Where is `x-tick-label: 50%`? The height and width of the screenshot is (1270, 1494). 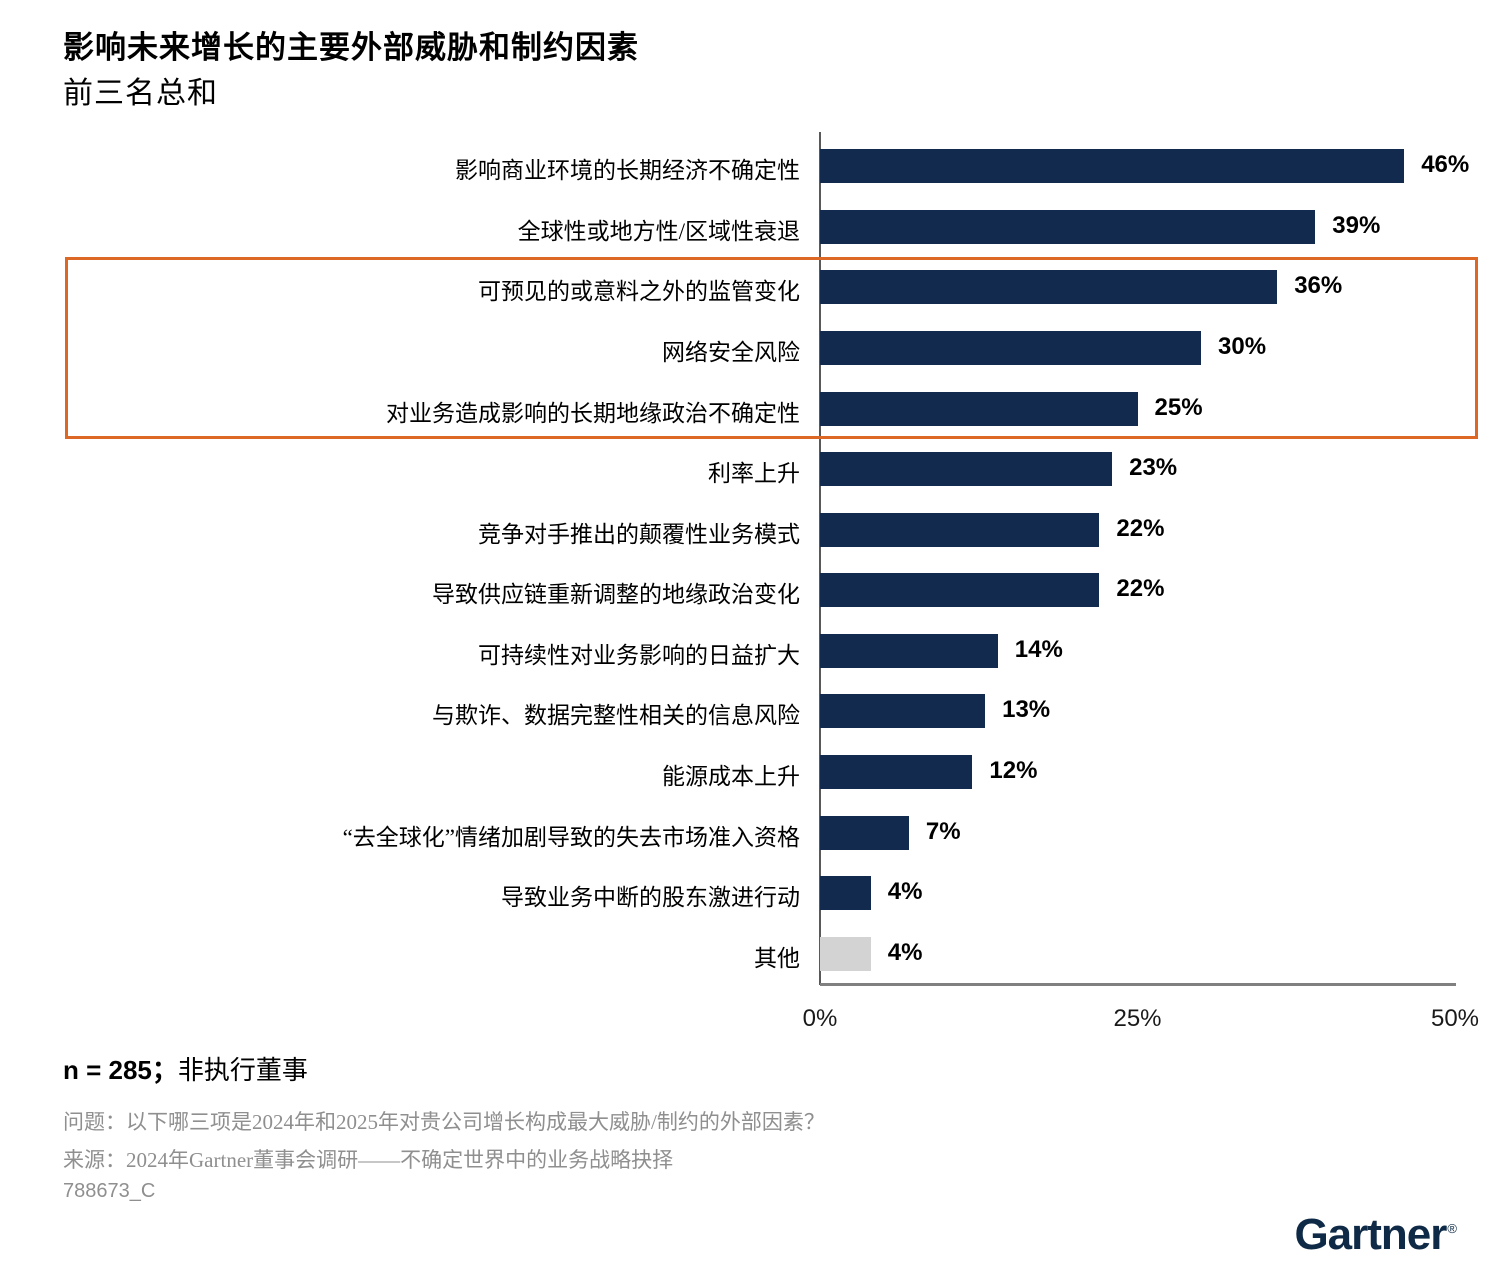 x-tick-label: 50% is located at coordinates (1455, 1018).